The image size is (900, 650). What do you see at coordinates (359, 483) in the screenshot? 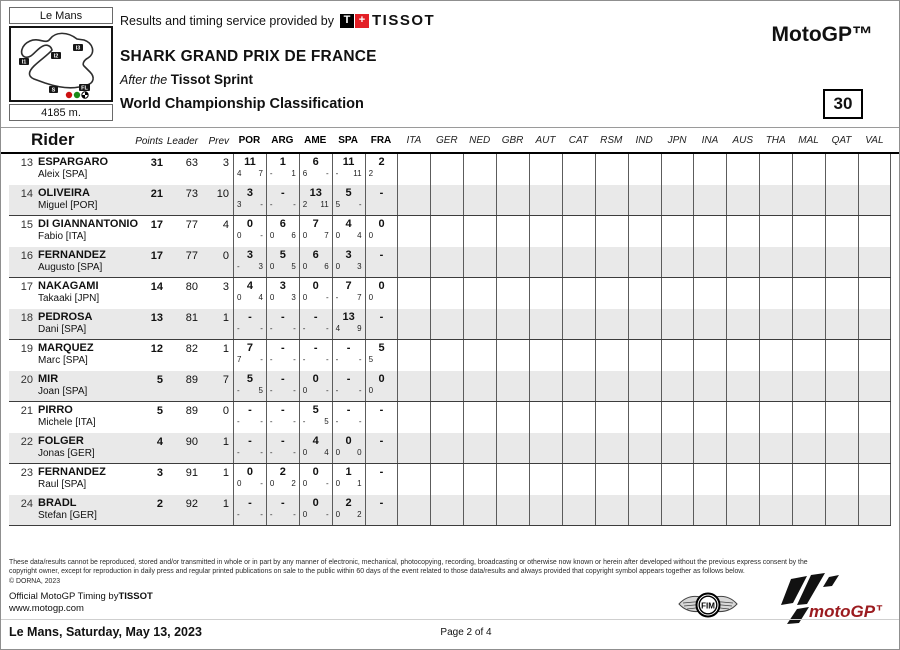
I see `race-points: 1` at bounding box center [359, 483].